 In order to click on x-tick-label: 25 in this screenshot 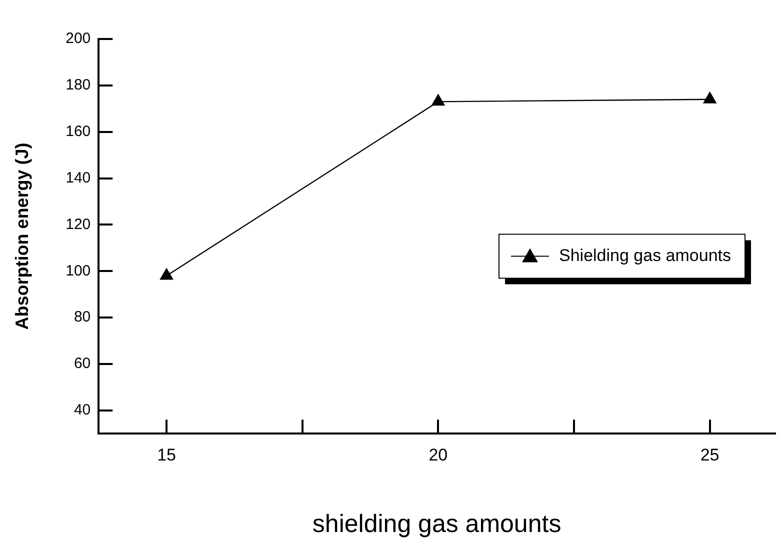, I will do `click(710, 454)`.